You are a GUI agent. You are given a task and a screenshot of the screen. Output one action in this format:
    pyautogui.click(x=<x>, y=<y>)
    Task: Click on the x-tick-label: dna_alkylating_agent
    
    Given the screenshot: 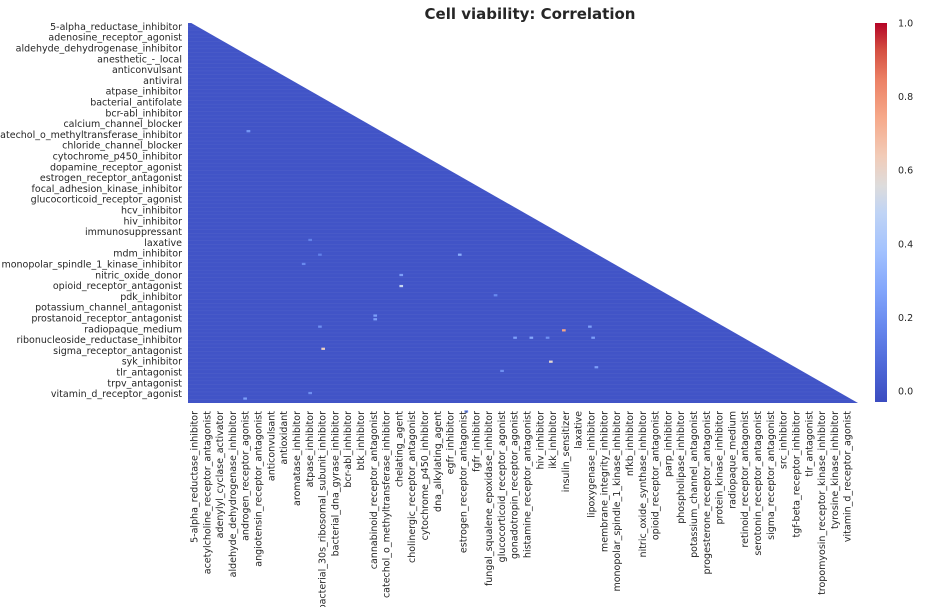 What is the action you would take?
    pyautogui.click(x=438, y=461)
    